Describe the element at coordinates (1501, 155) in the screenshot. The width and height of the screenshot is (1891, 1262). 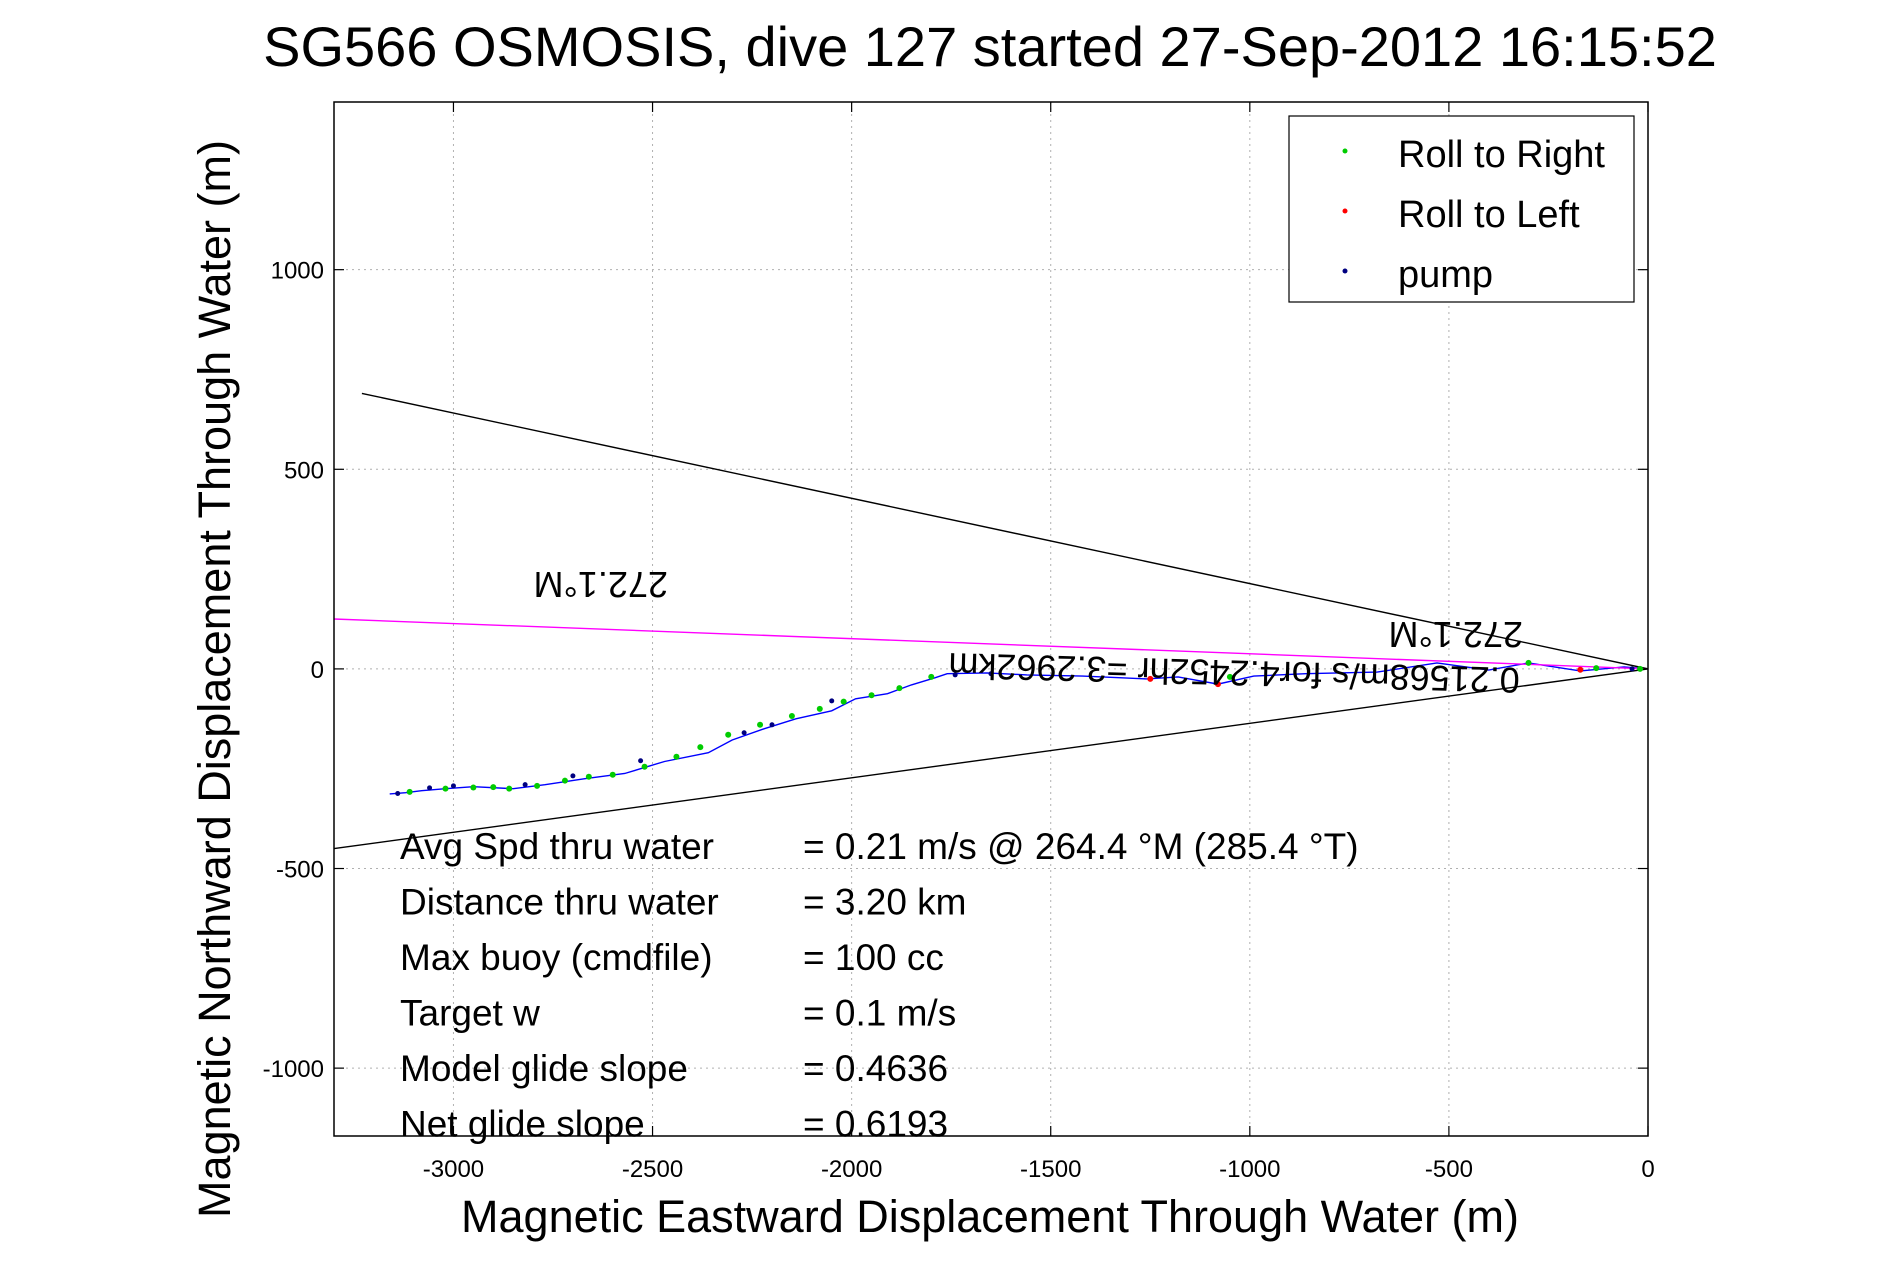
I see `legend-label: Roll to Right` at that location.